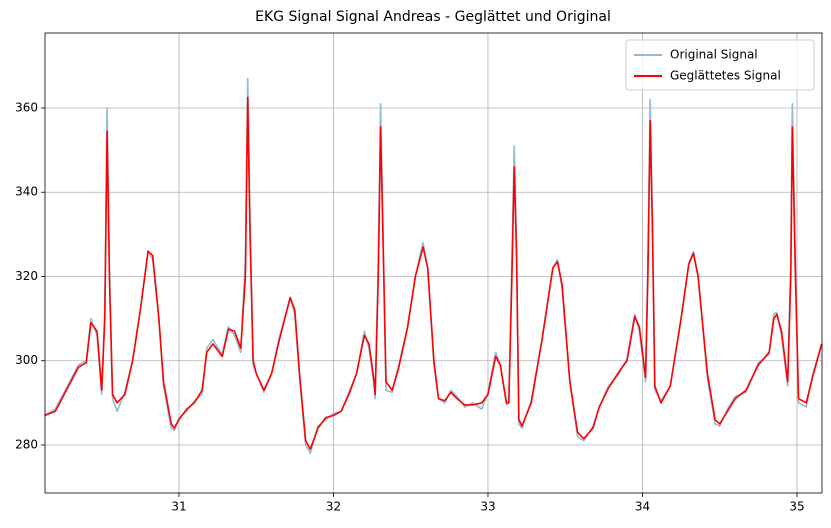  I want to click on x-tick-label: 33, so click(487, 507).